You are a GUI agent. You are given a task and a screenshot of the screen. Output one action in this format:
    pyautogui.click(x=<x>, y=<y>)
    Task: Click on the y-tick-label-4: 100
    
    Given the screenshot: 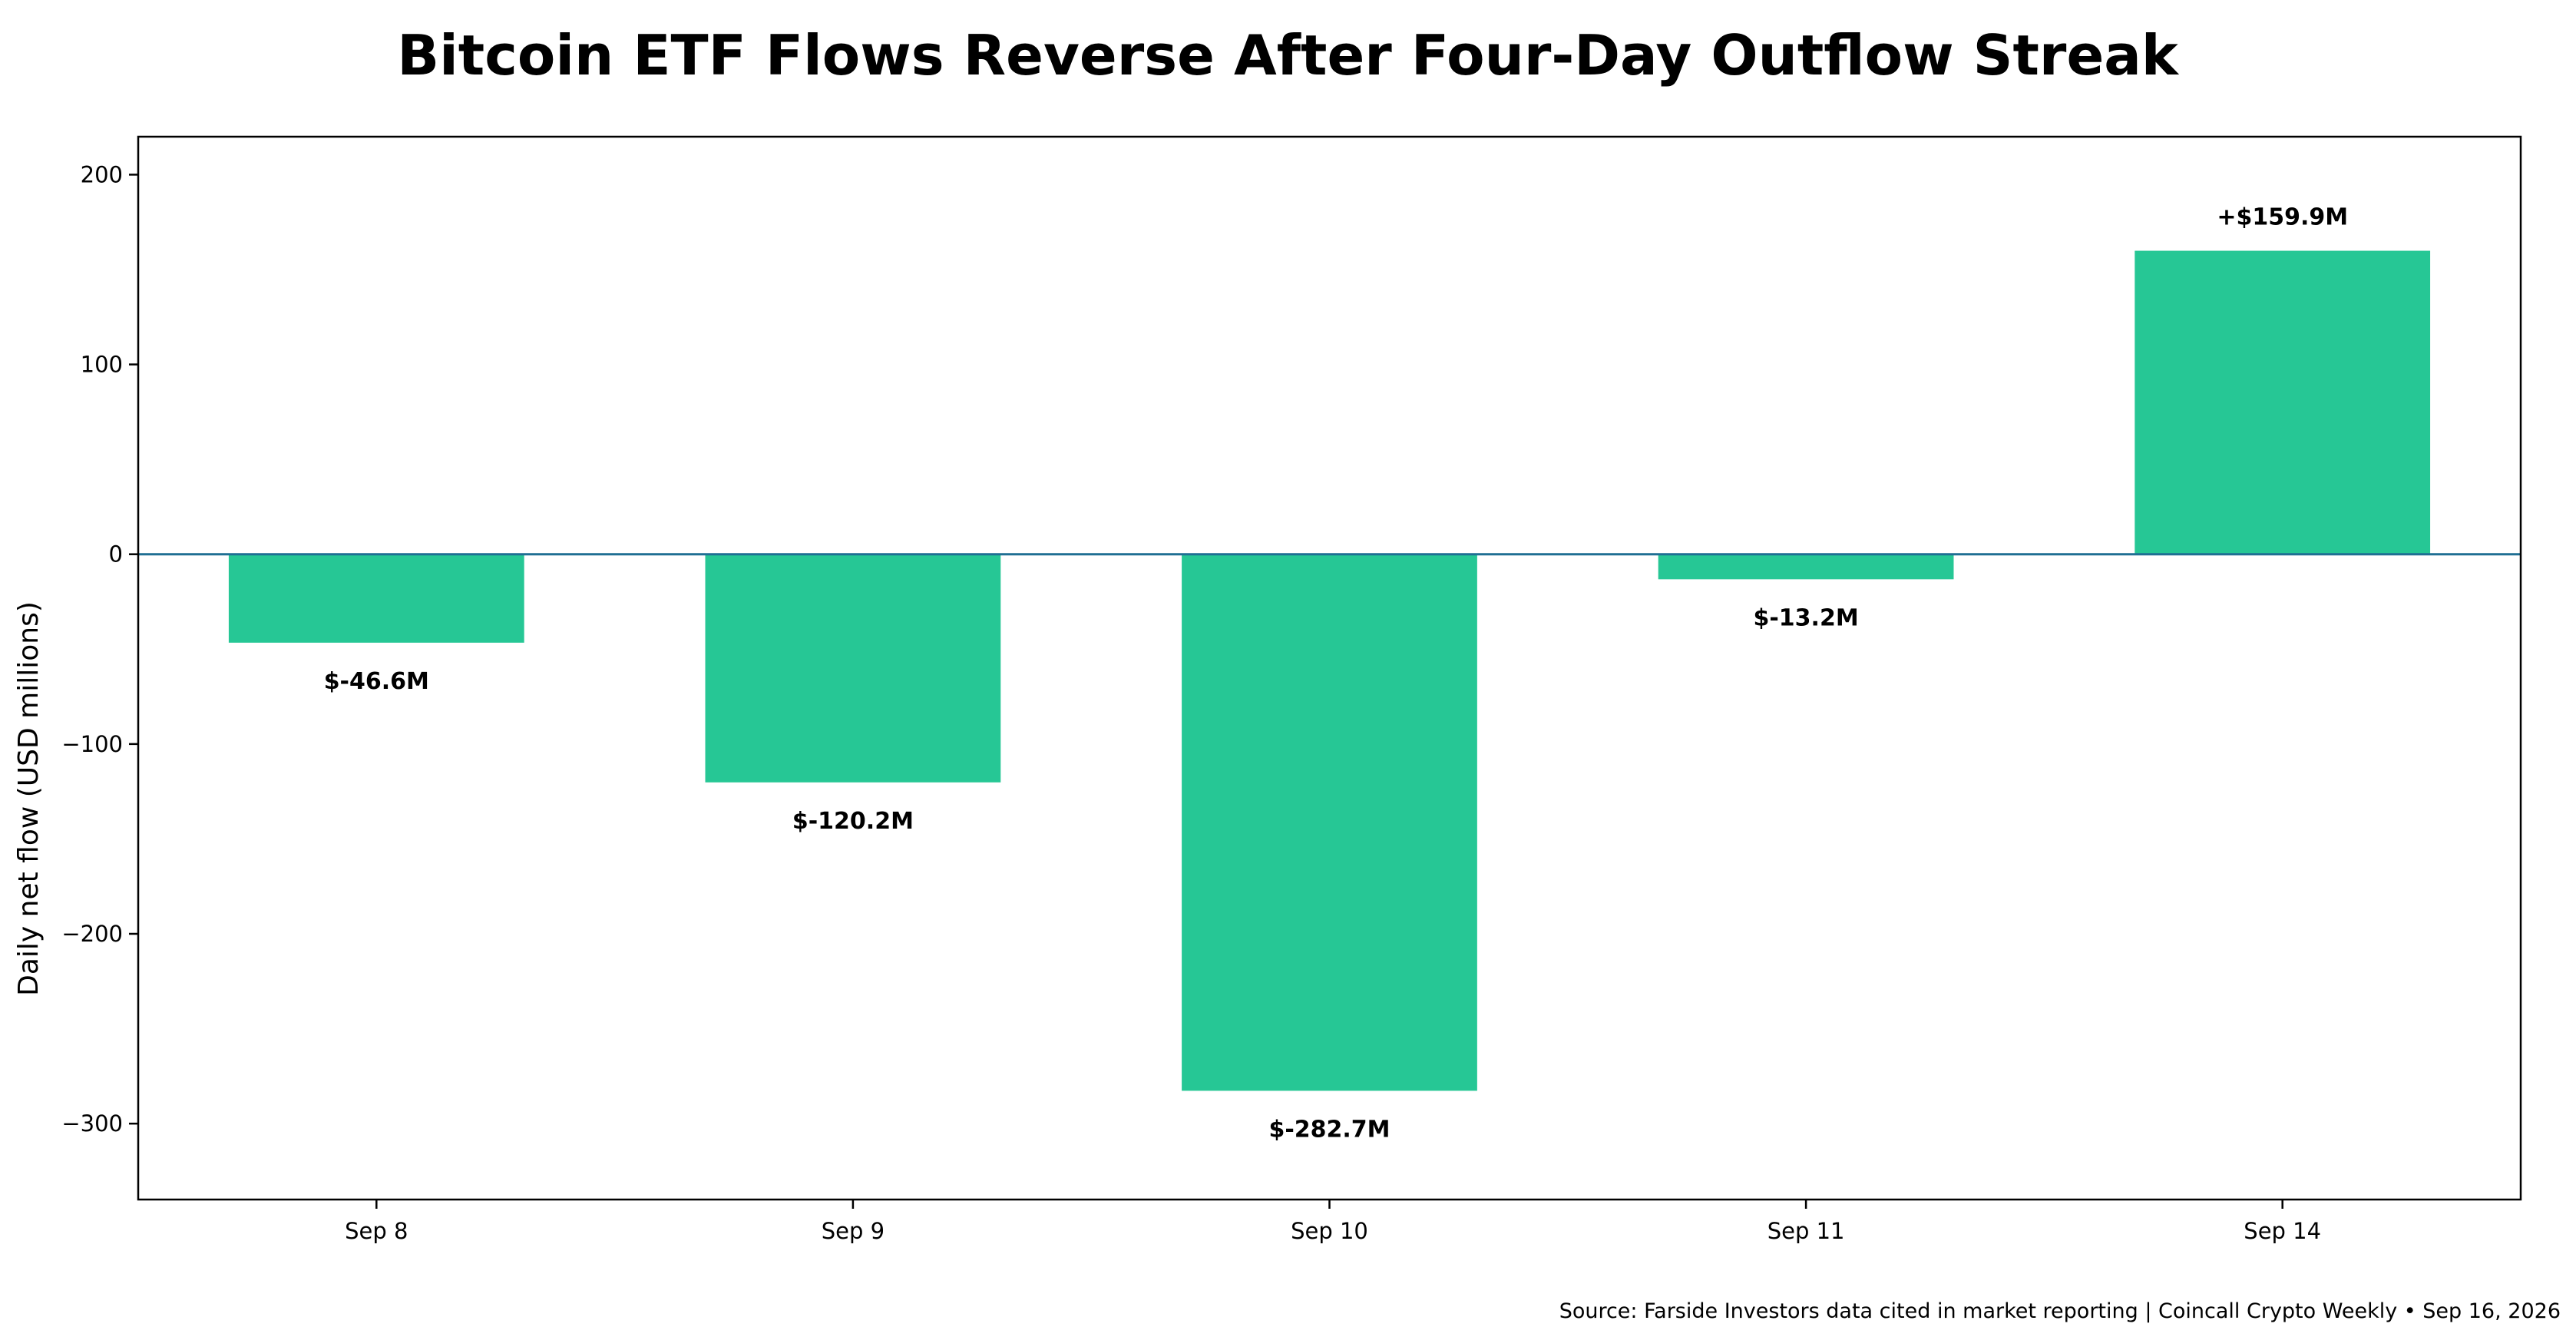 What is the action you would take?
    pyautogui.click(x=102, y=365)
    